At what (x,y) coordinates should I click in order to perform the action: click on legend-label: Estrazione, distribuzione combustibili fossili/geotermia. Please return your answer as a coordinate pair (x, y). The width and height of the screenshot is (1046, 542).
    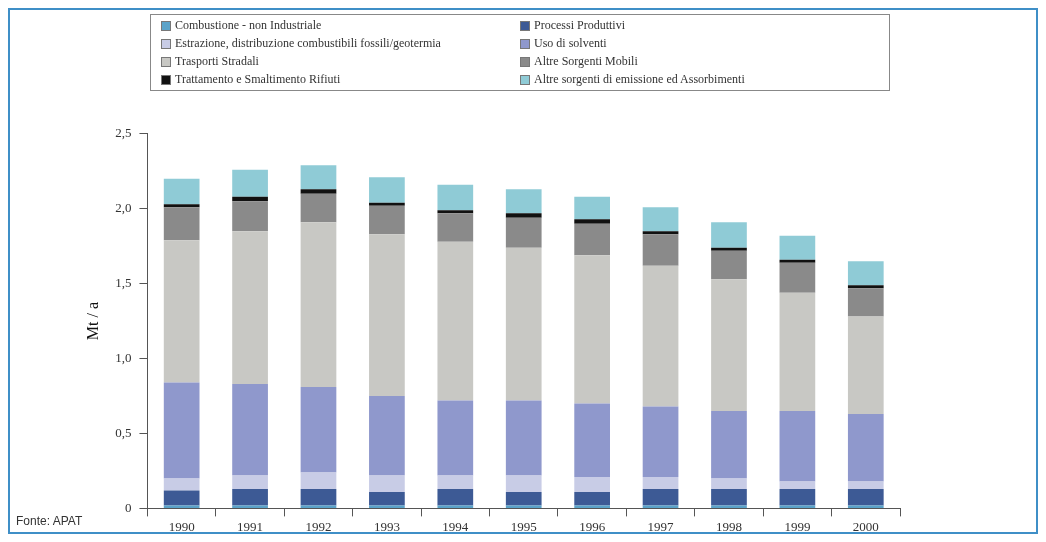
    Looking at the image, I should click on (308, 43).